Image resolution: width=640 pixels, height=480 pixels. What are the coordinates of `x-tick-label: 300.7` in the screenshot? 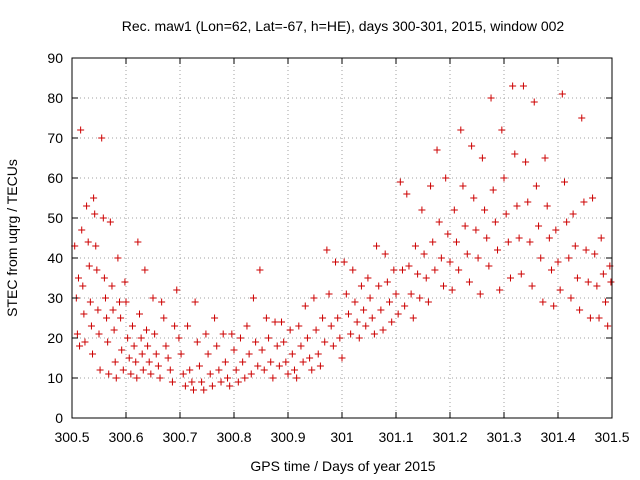 It's located at (179, 437).